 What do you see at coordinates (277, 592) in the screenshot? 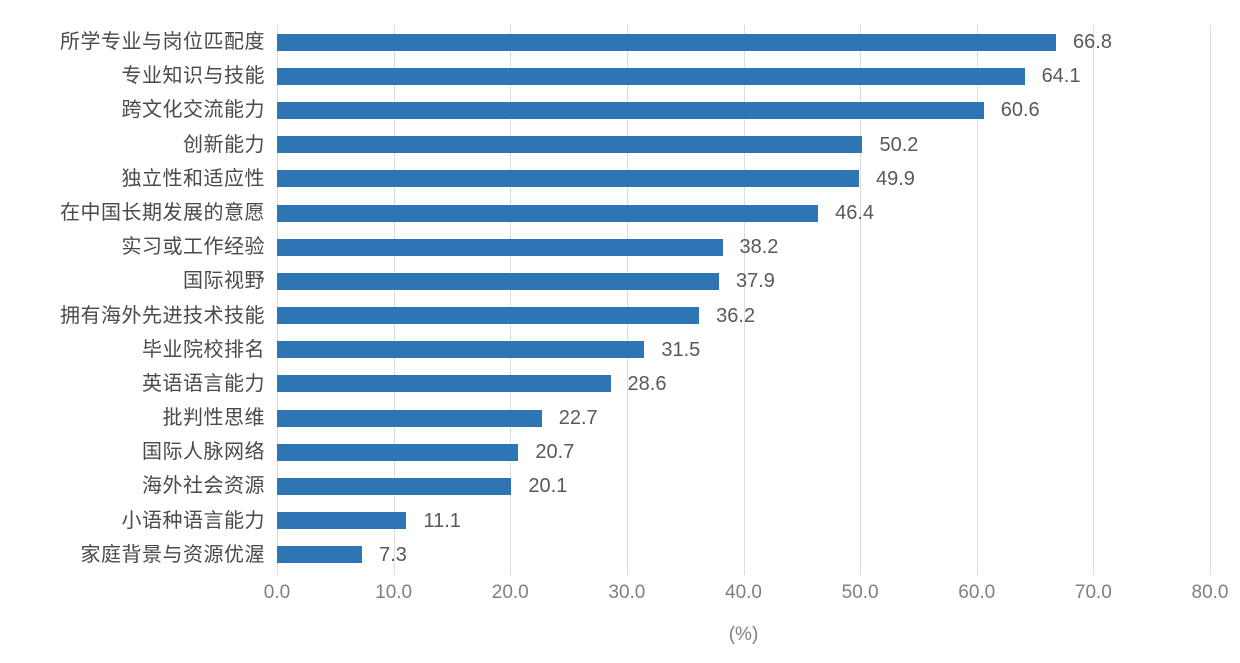
I see `x-axis-tick-label: 0.0` at bounding box center [277, 592].